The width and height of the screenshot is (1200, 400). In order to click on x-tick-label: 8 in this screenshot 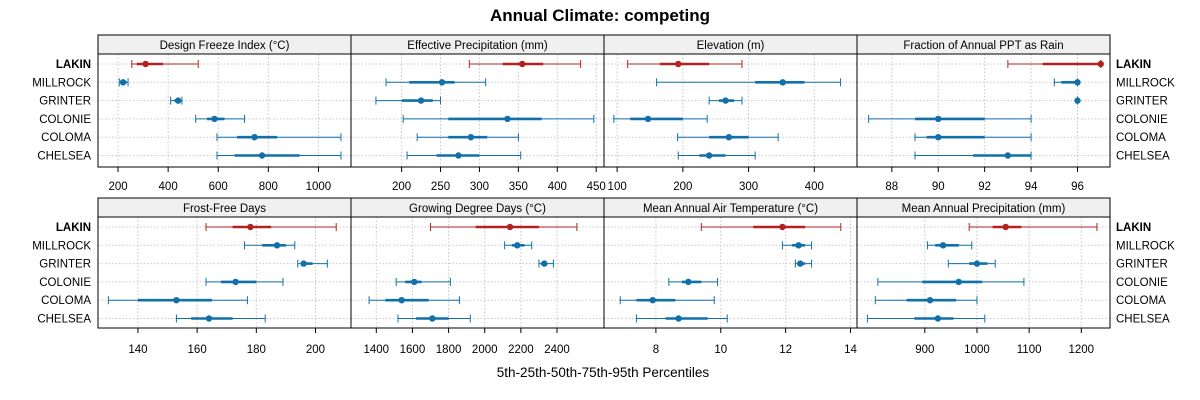, I will do `click(656, 350)`.